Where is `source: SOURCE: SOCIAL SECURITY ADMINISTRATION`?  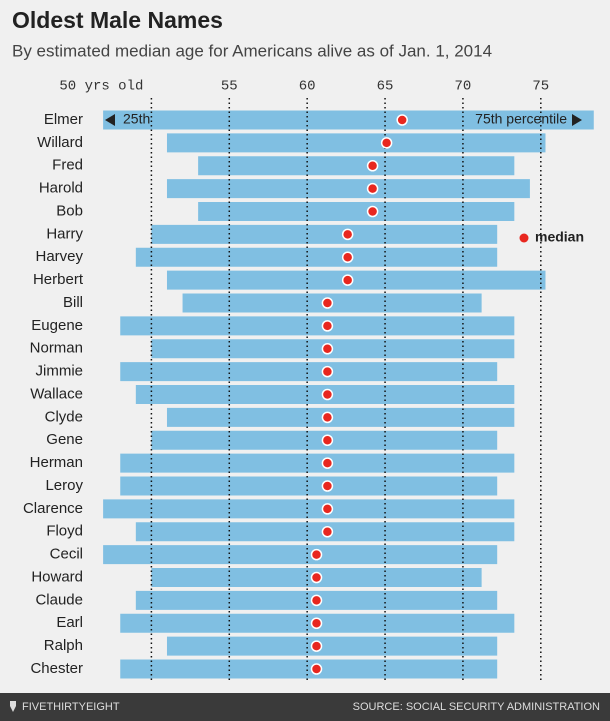
source: SOURCE: SOCIAL SECURITY ADMINISTRATION is located at coordinates (476, 707).